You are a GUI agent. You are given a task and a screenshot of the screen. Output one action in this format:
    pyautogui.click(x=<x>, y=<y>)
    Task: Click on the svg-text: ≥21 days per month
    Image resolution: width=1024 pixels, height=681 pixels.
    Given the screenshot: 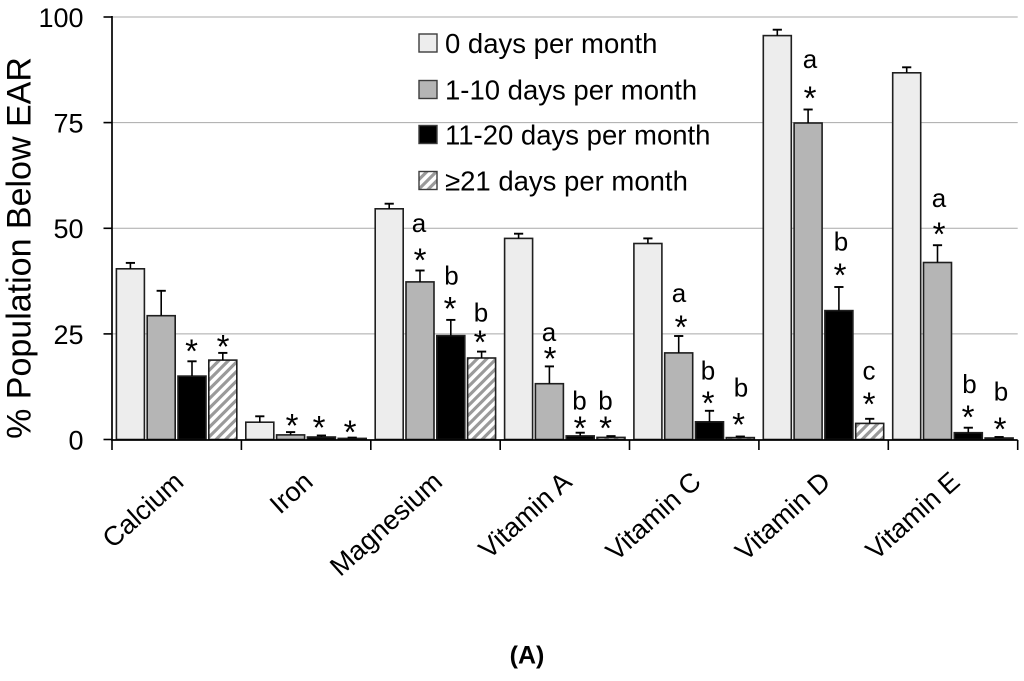 What is the action you would take?
    pyautogui.click(x=566, y=181)
    